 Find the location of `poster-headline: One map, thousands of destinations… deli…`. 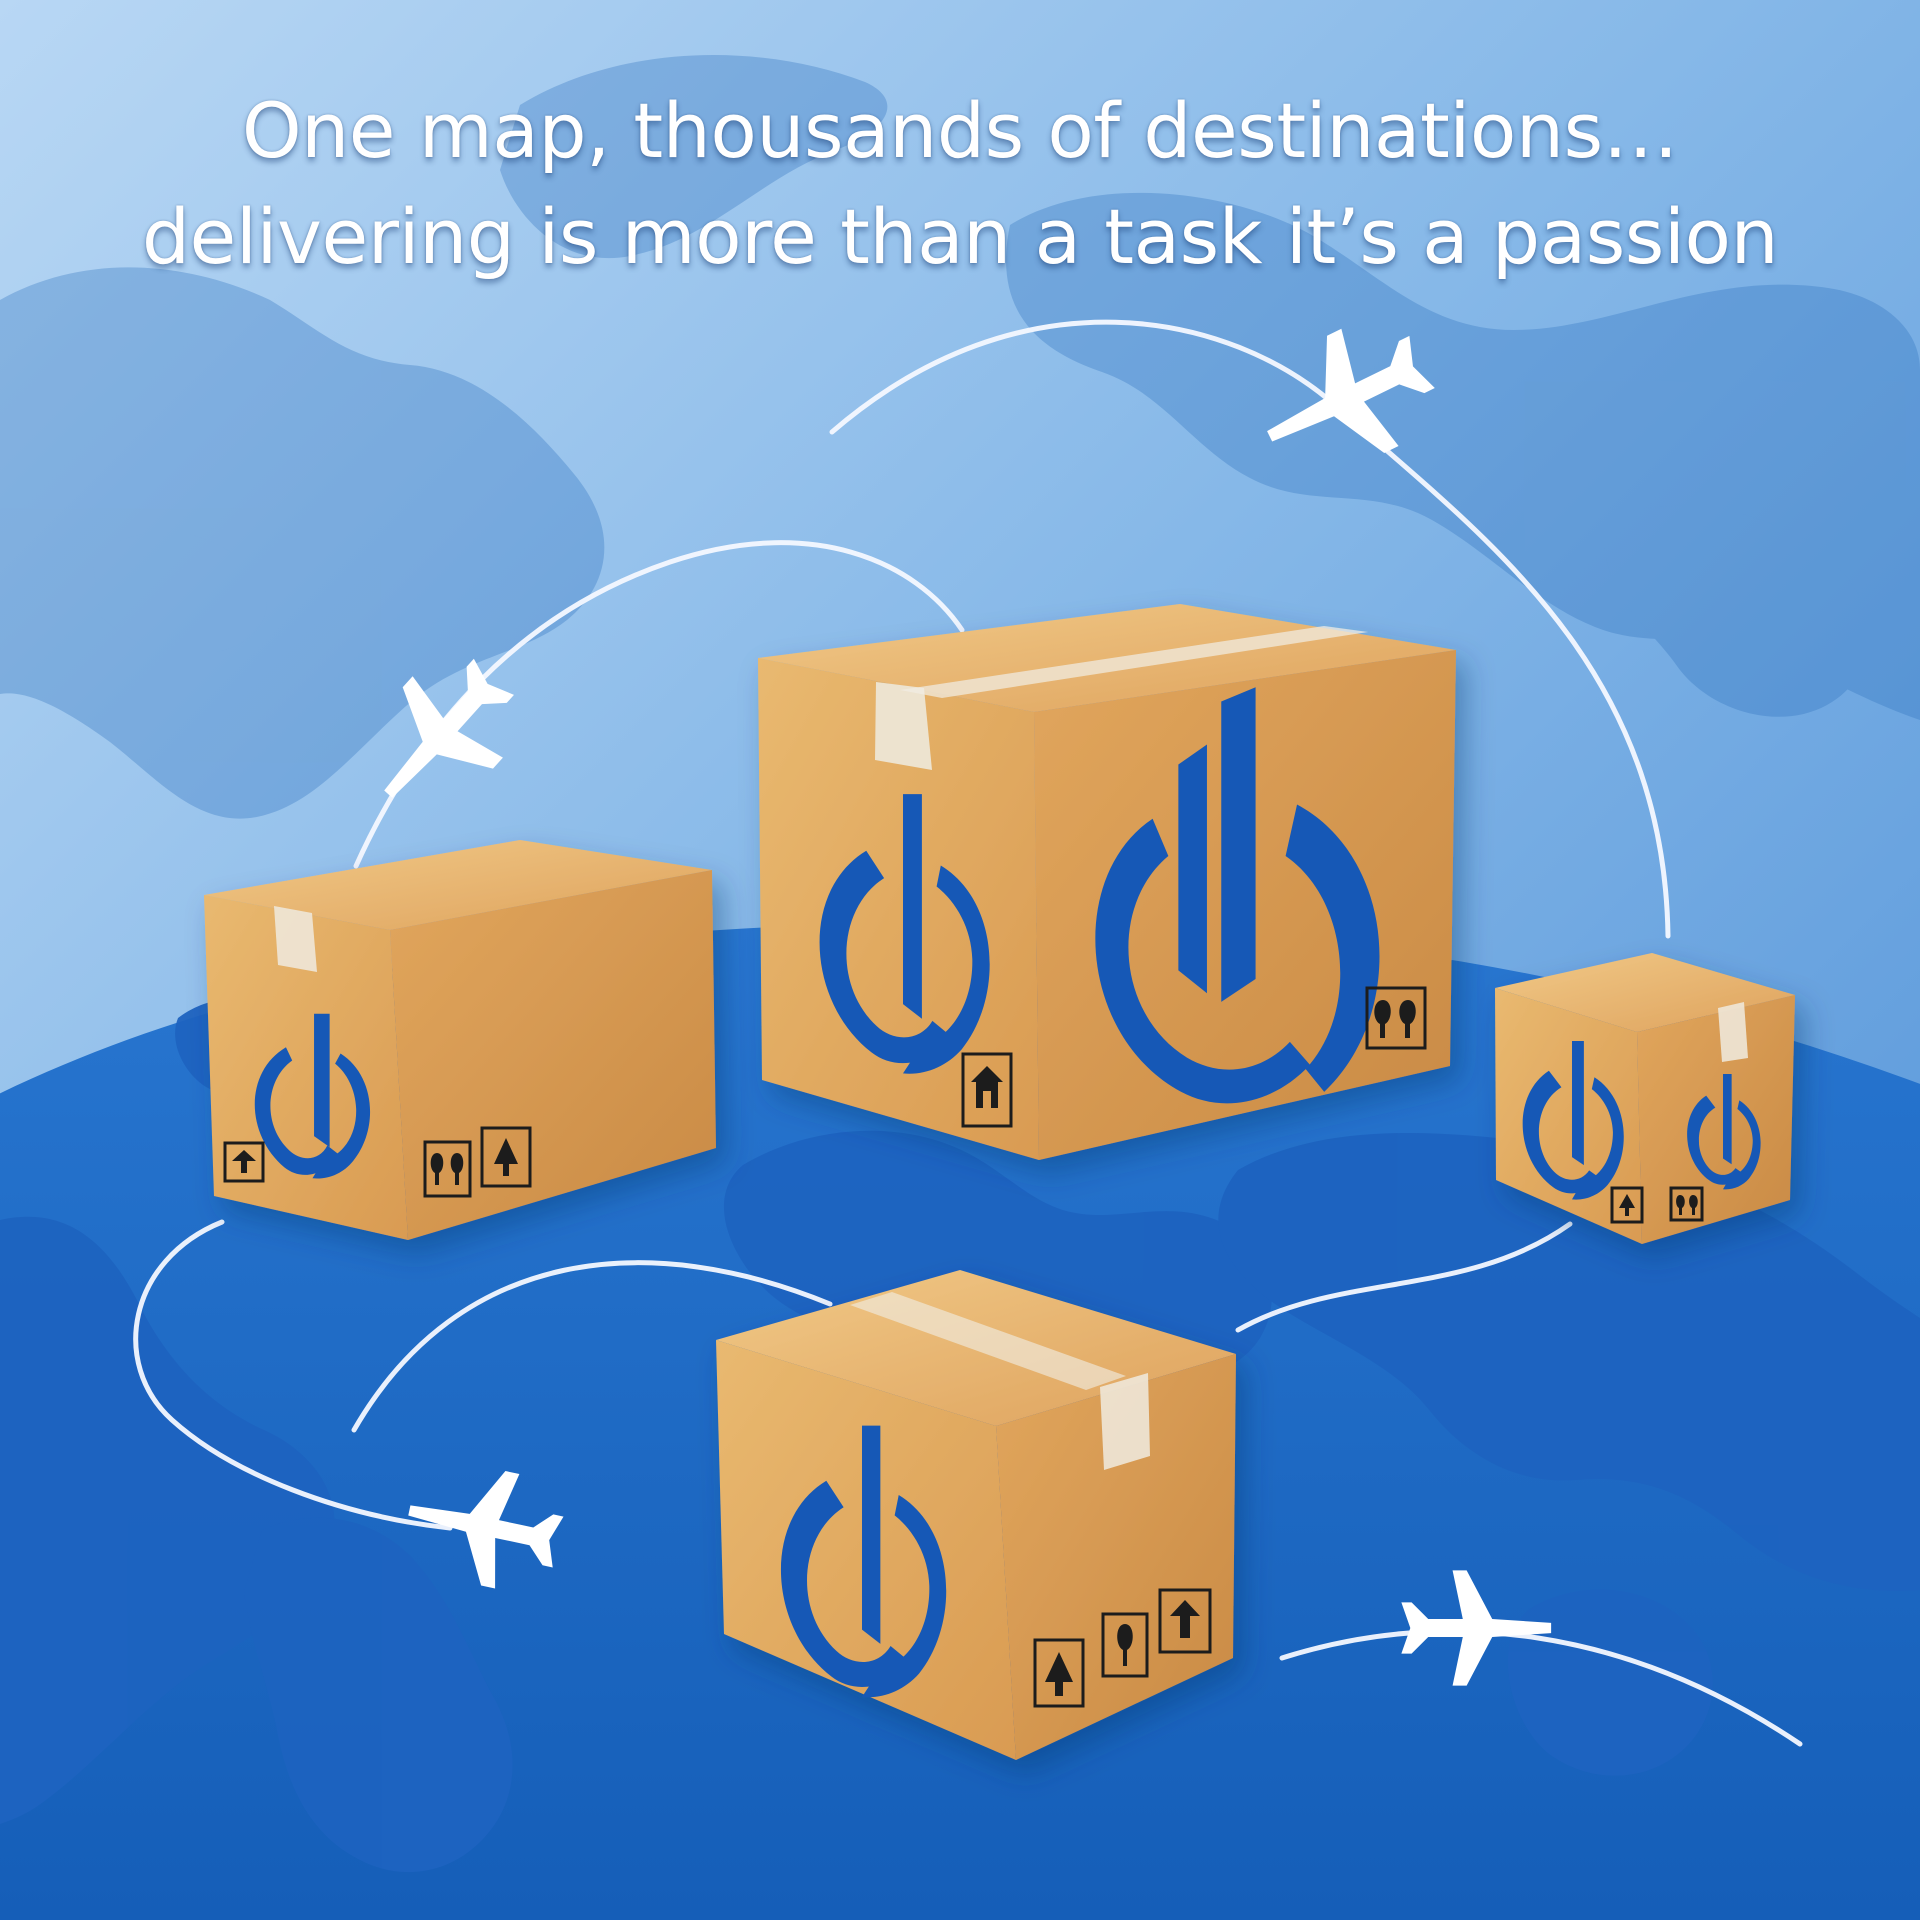

poster-headline: One map, thousands of destinations… deli… is located at coordinates (960, 184).